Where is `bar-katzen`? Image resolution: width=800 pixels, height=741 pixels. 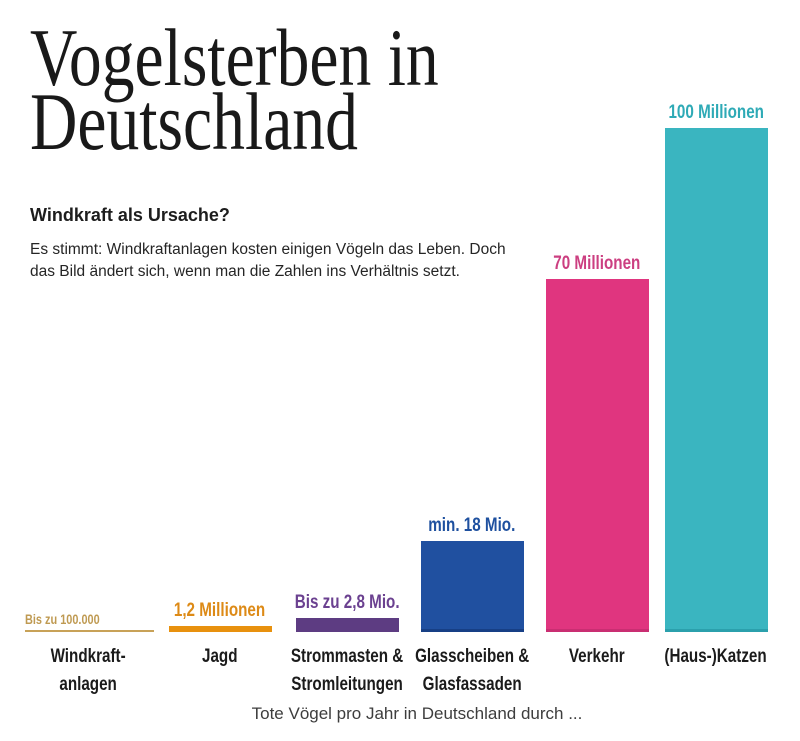
bar-katzen is located at coordinates (716, 380).